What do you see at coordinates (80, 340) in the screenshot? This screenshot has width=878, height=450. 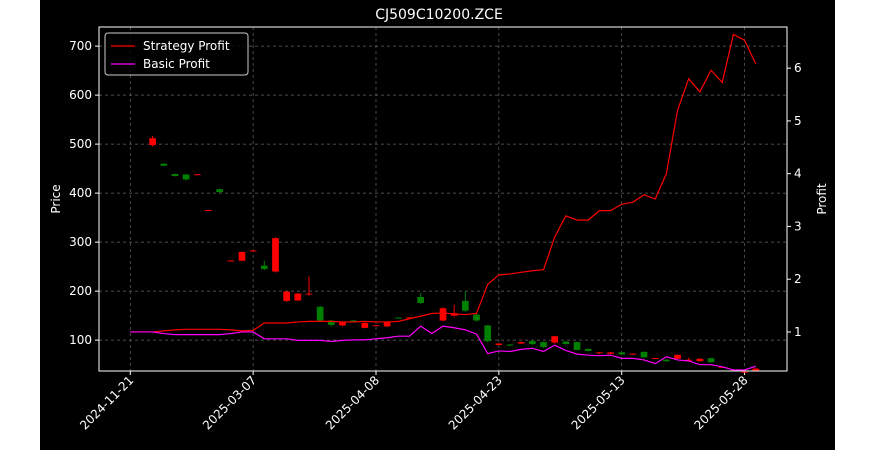 I see `y-tick-label: 100` at bounding box center [80, 340].